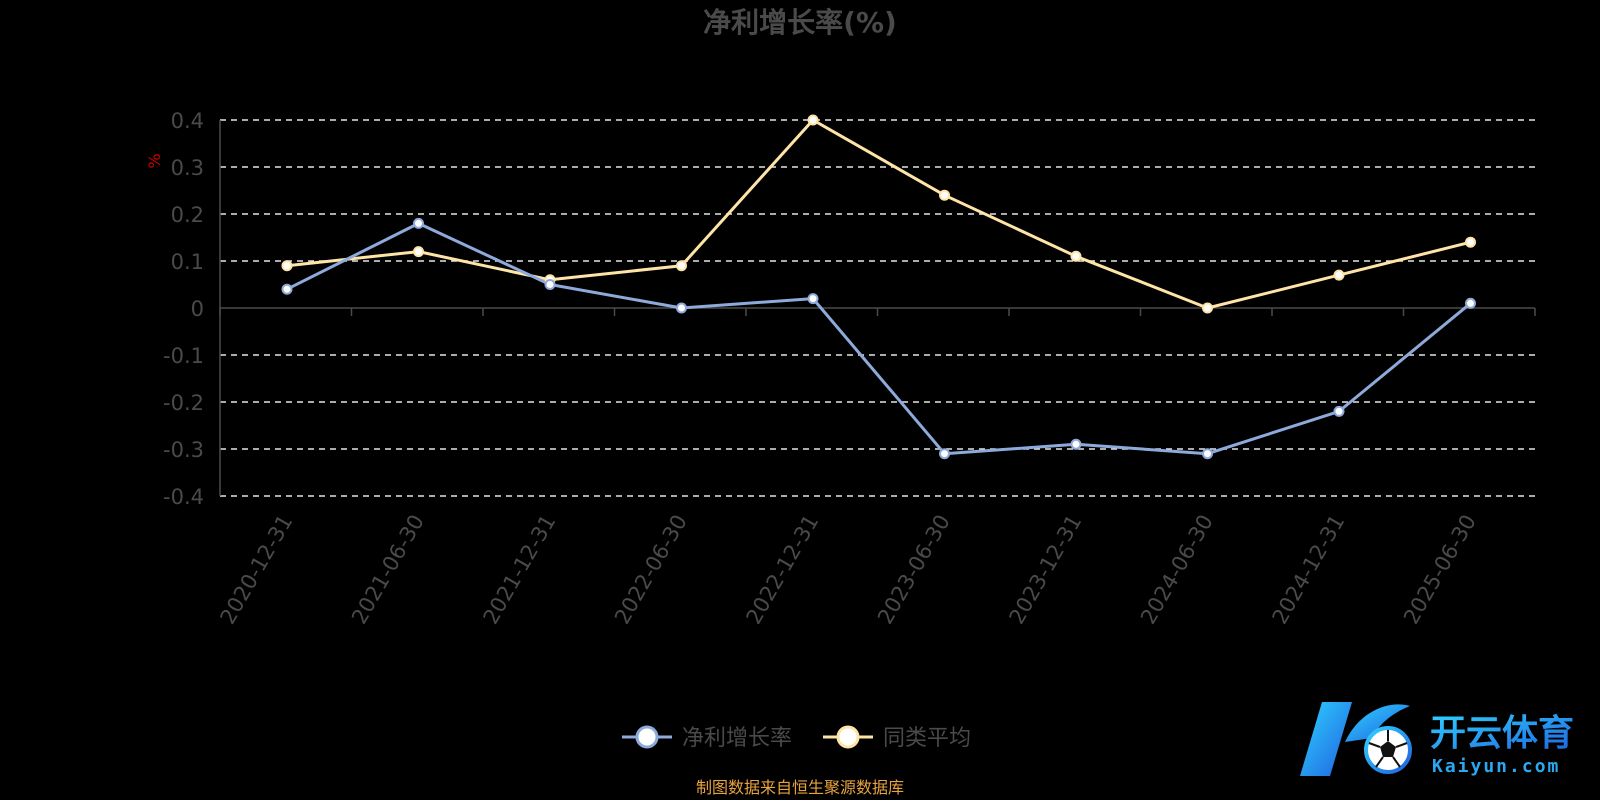 The height and width of the screenshot is (800, 1600). Describe the element at coordinates (183, 450) in the screenshot. I see `y-tick-label: -0.3` at that location.